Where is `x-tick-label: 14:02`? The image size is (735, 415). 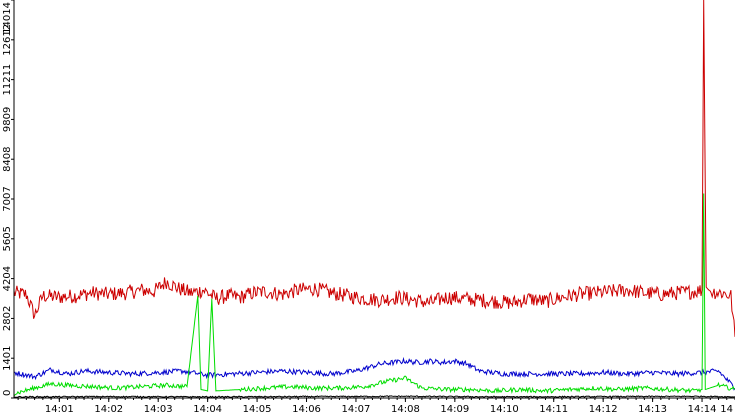 x-tick-label: 14:02 is located at coordinates (108, 409).